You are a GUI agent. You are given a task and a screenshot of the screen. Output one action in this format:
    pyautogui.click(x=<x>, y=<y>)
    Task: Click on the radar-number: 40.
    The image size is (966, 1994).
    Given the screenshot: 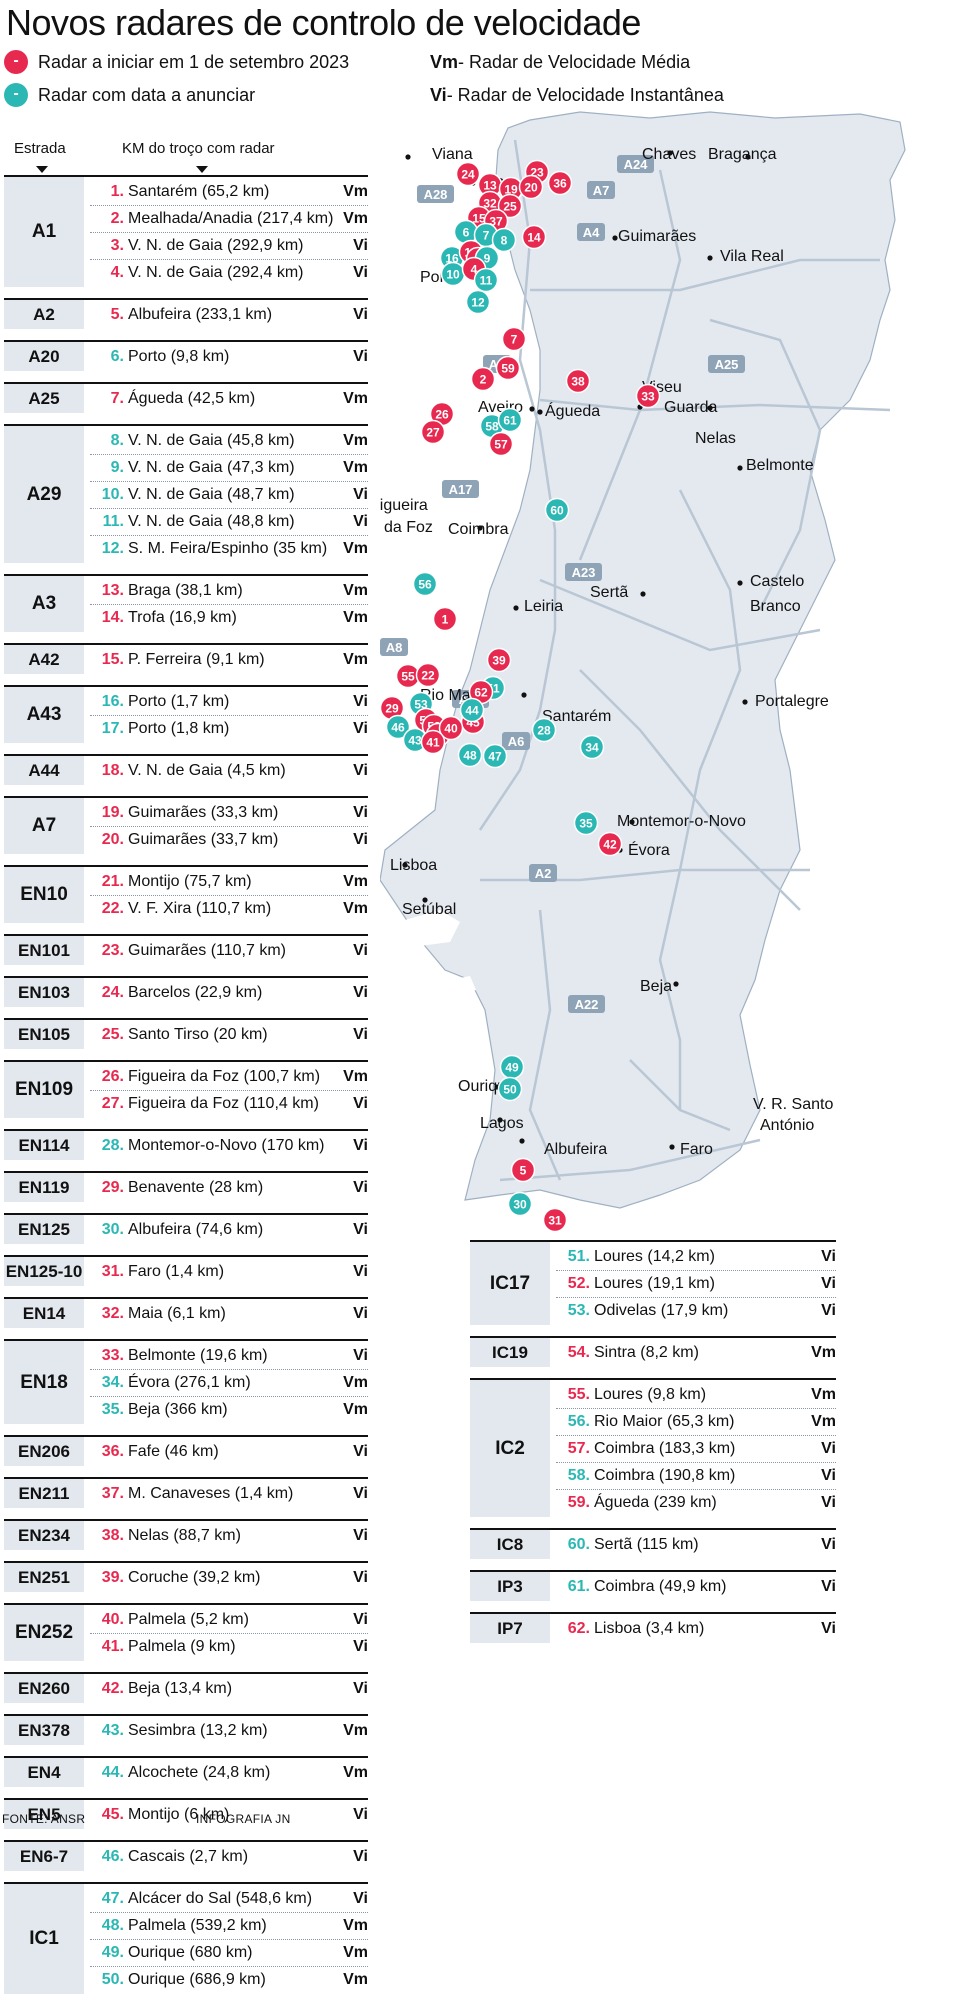 What is the action you would take?
    pyautogui.click(x=112, y=1619)
    